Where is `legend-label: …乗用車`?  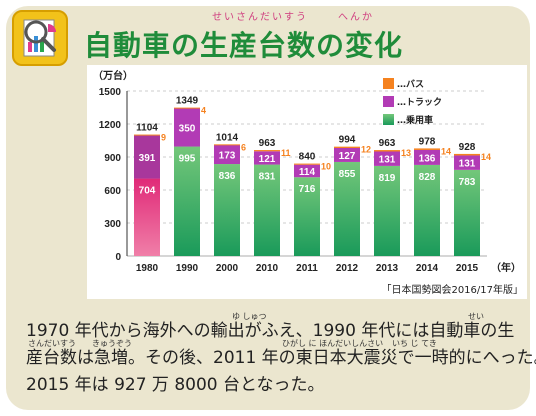
legend-label: …乗用車 is located at coordinates (415, 120).